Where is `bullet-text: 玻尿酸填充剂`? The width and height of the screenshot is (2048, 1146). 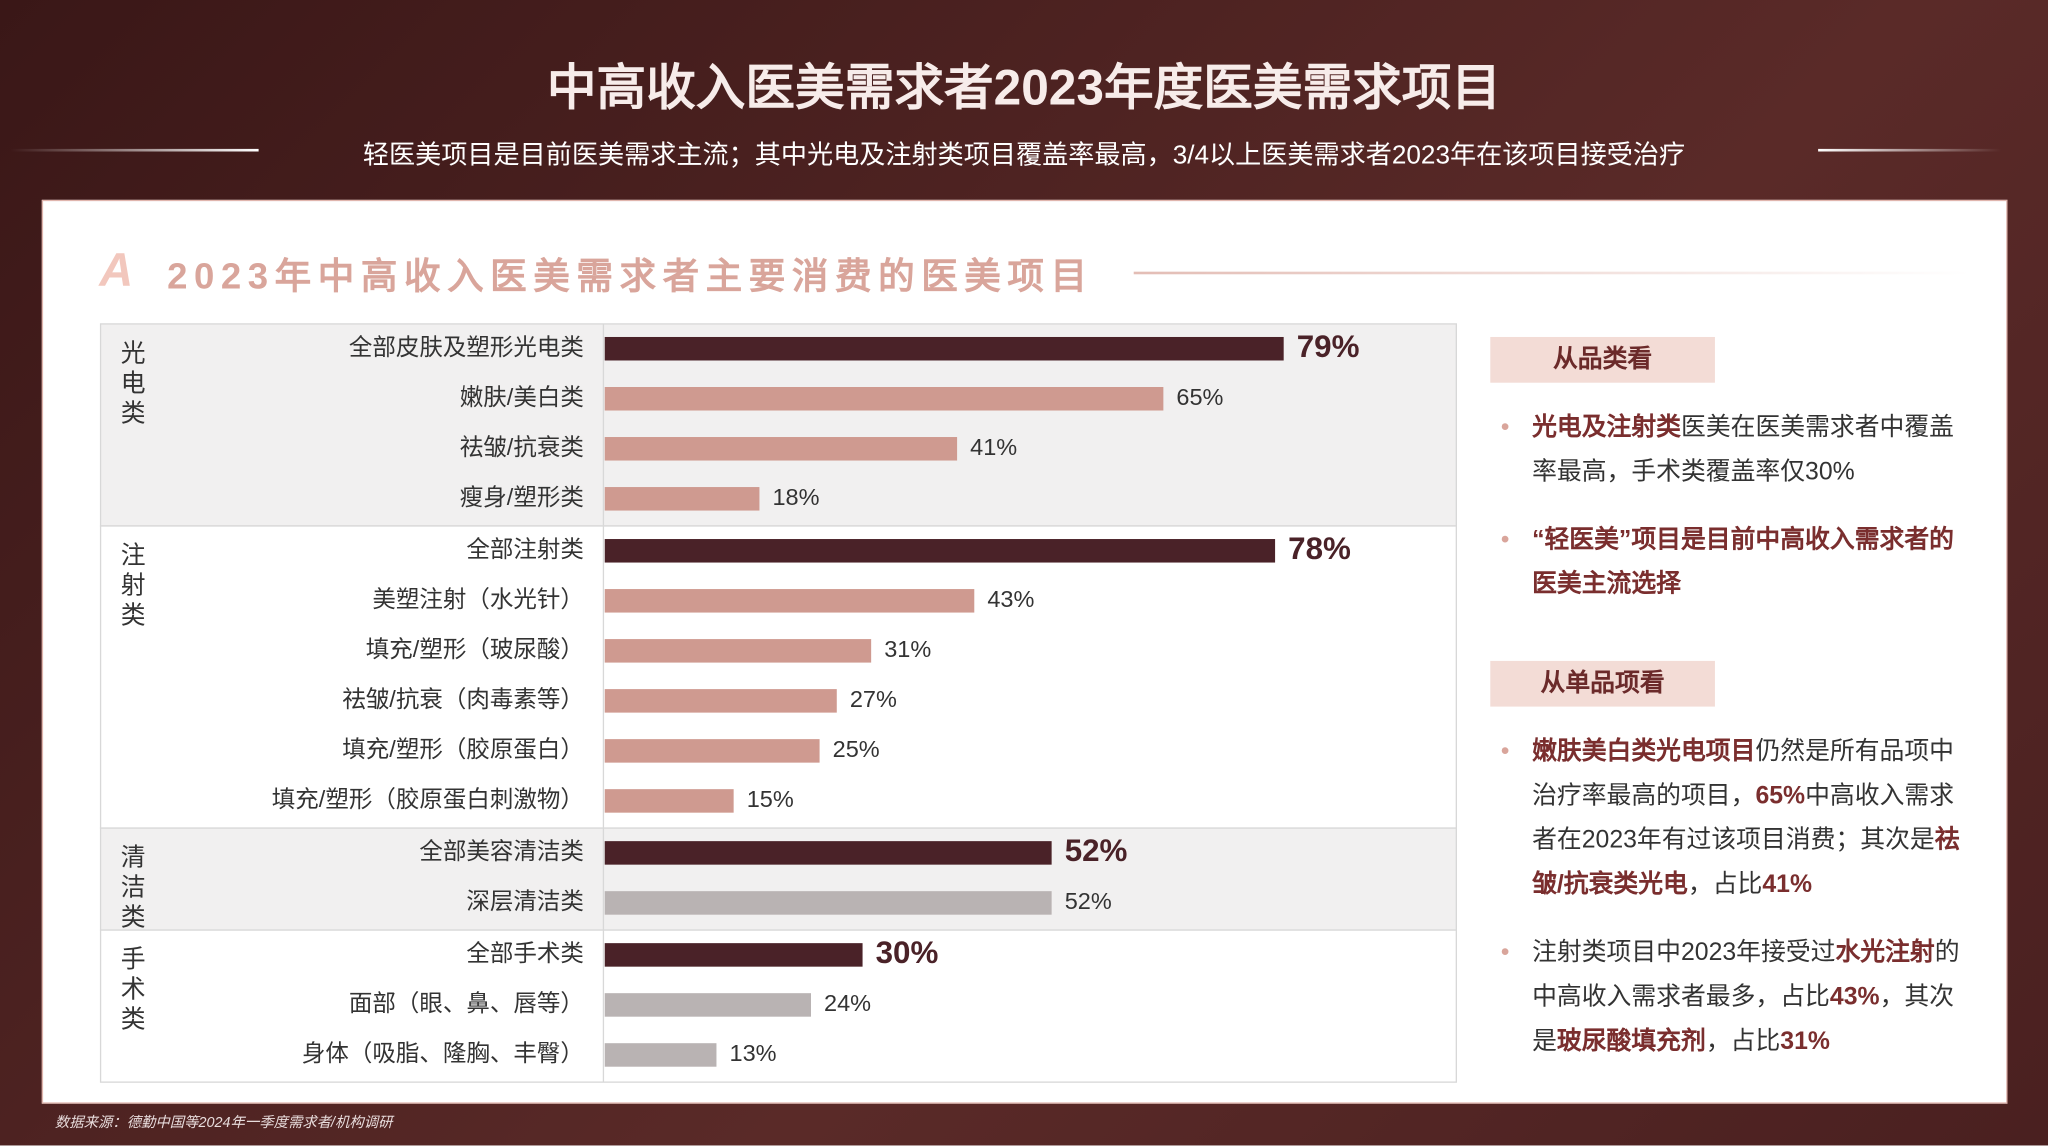 bullet-text: 玻尿酸填充剂 is located at coordinates (1631, 1041).